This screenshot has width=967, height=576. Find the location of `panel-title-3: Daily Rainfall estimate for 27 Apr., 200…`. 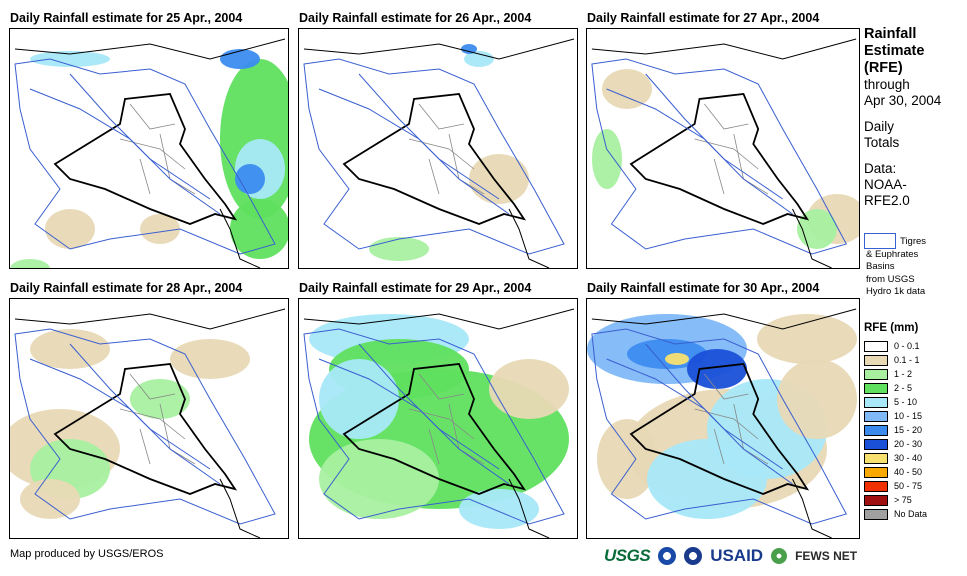

panel-title-3: Daily Rainfall estimate for 27 Apr., 200… is located at coordinates (703, 18).